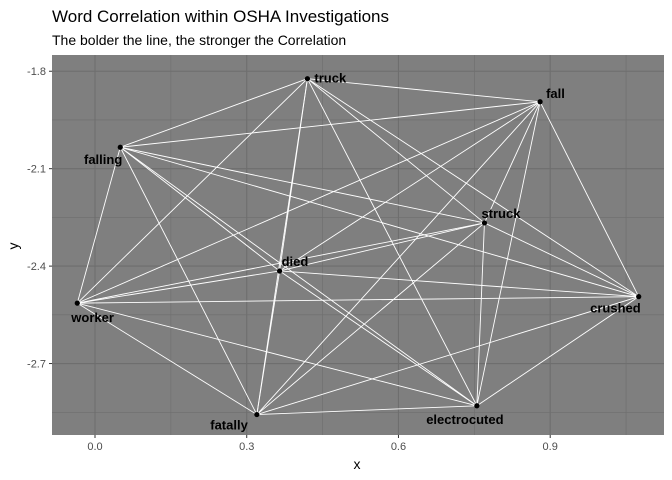 Image resolution: width=672 pixels, height=480 pixels. What do you see at coordinates (322, 444) in the screenshot?
I see `x-axis-ticks: 0.0 0.3 0.6 0.9` at bounding box center [322, 444].